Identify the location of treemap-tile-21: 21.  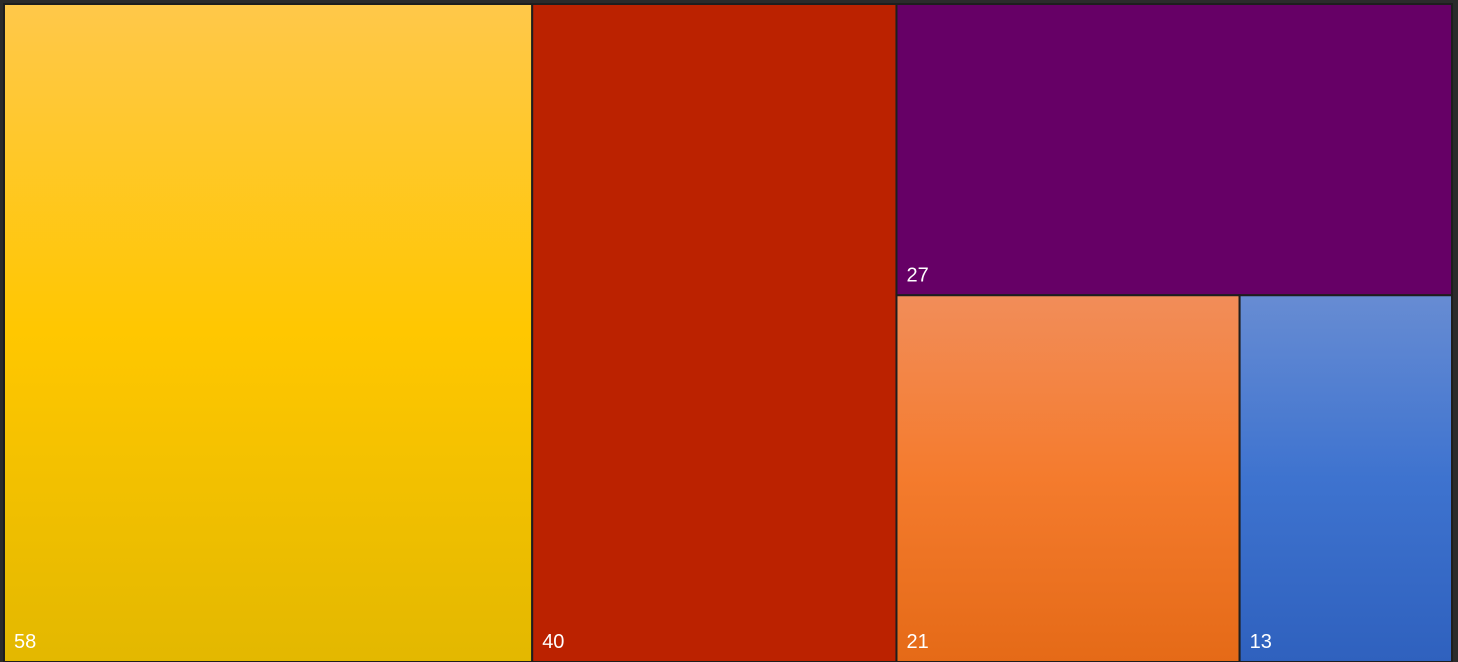
(1068, 478).